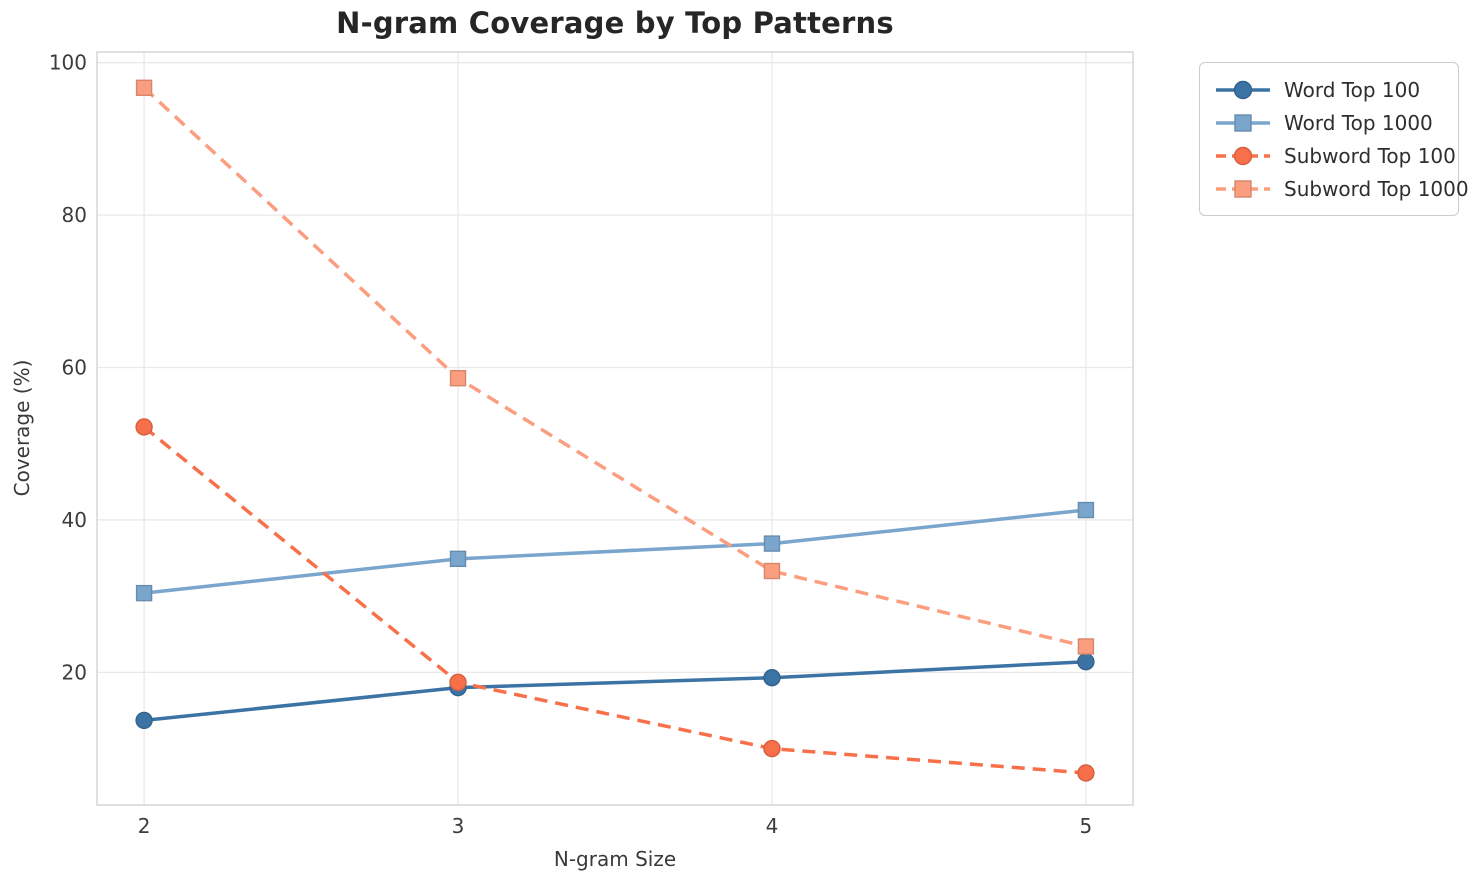 Image resolution: width=1478 pixels, height=885 pixels. What do you see at coordinates (74, 672) in the screenshot?
I see `y-tick-label: 20` at bounding box center [74, 672].